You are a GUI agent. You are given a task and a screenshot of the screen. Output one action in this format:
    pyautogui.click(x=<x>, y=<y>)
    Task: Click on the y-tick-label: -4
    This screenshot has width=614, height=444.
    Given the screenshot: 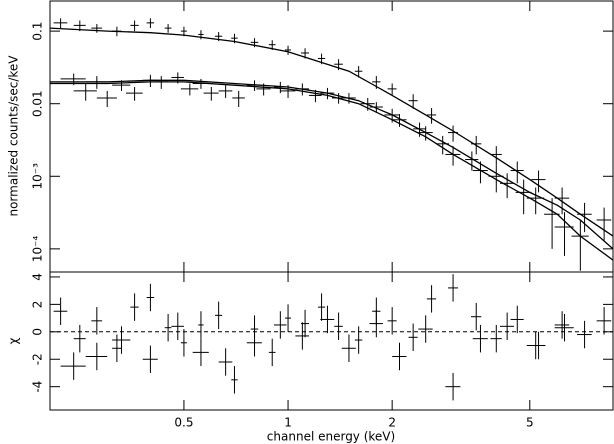 What is the action you would take?
    pyautogui.click(x=38, y=387)
    